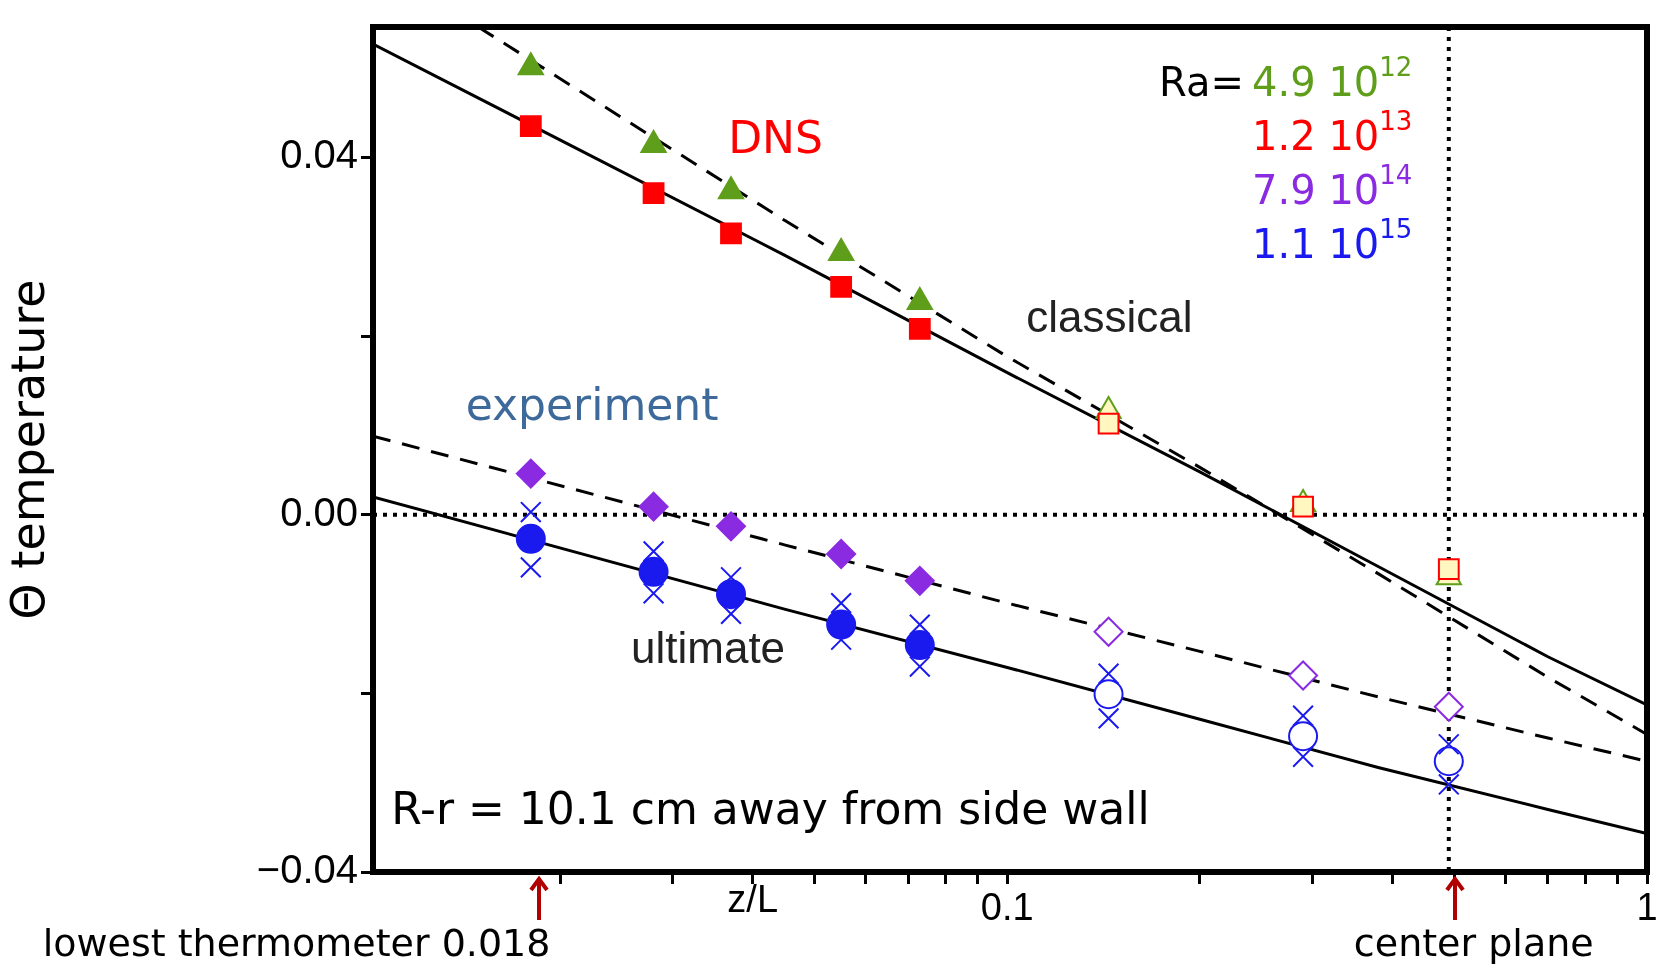 Image resolution: width=1663 pixels, height=972 pixels. What do you see at coordinates (1109, 316) in the screenshot?
I see `annotation: classical` at bounding box center [1109, 316].